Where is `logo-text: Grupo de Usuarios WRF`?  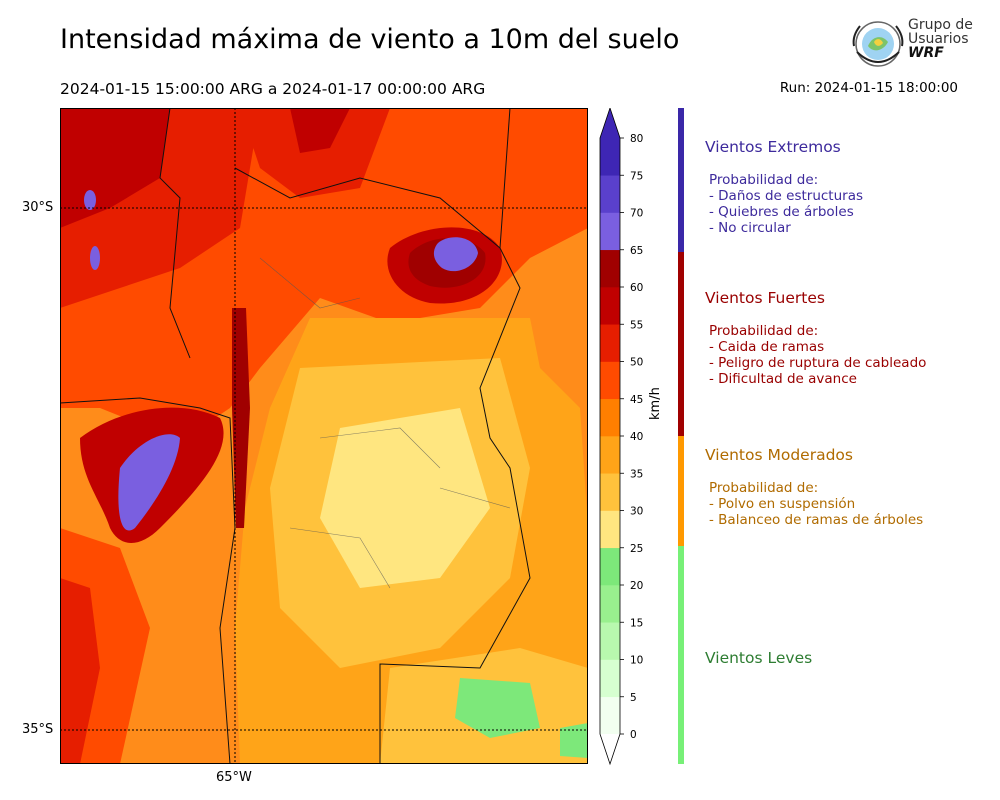
logo-text: Grupo de Usuarios WRF is located at coordinates (940, 39).